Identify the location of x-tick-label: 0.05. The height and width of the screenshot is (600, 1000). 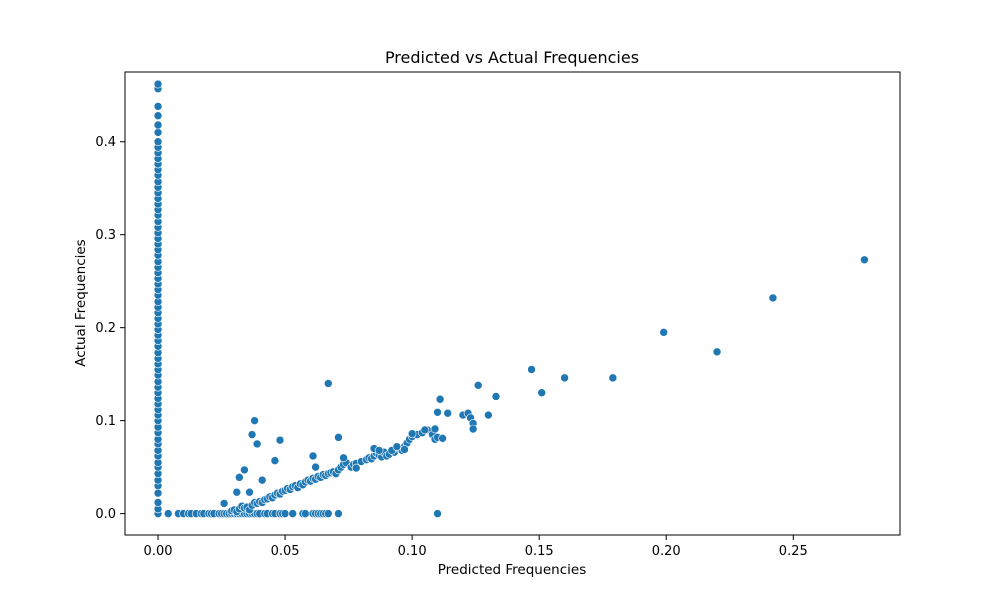
(285, 551).